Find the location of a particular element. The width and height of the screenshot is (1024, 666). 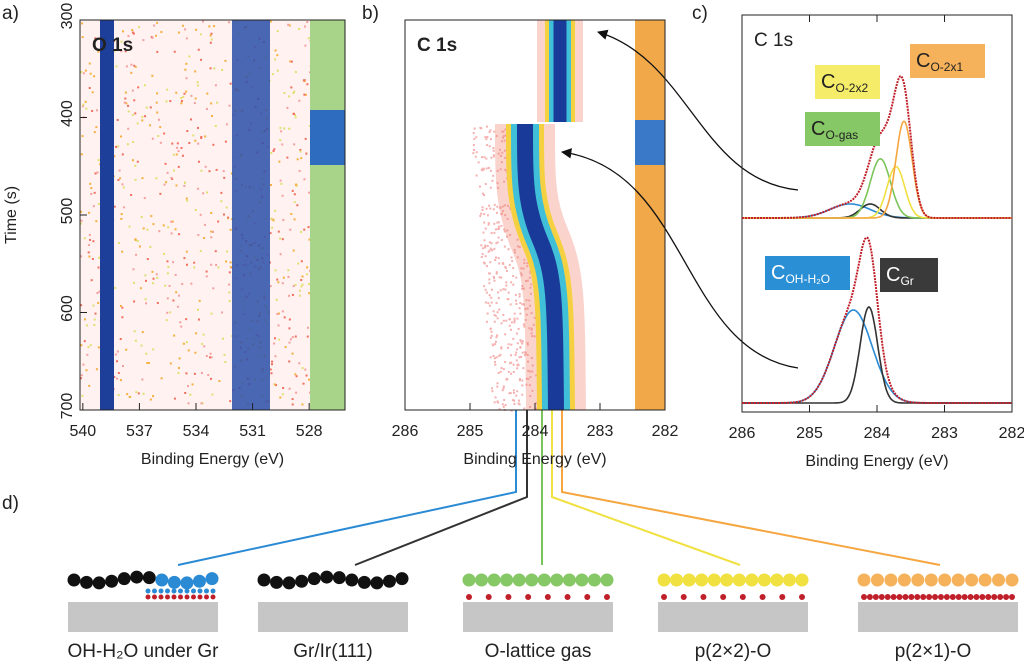

panel-label: a) is located at coordinates (10, 13).